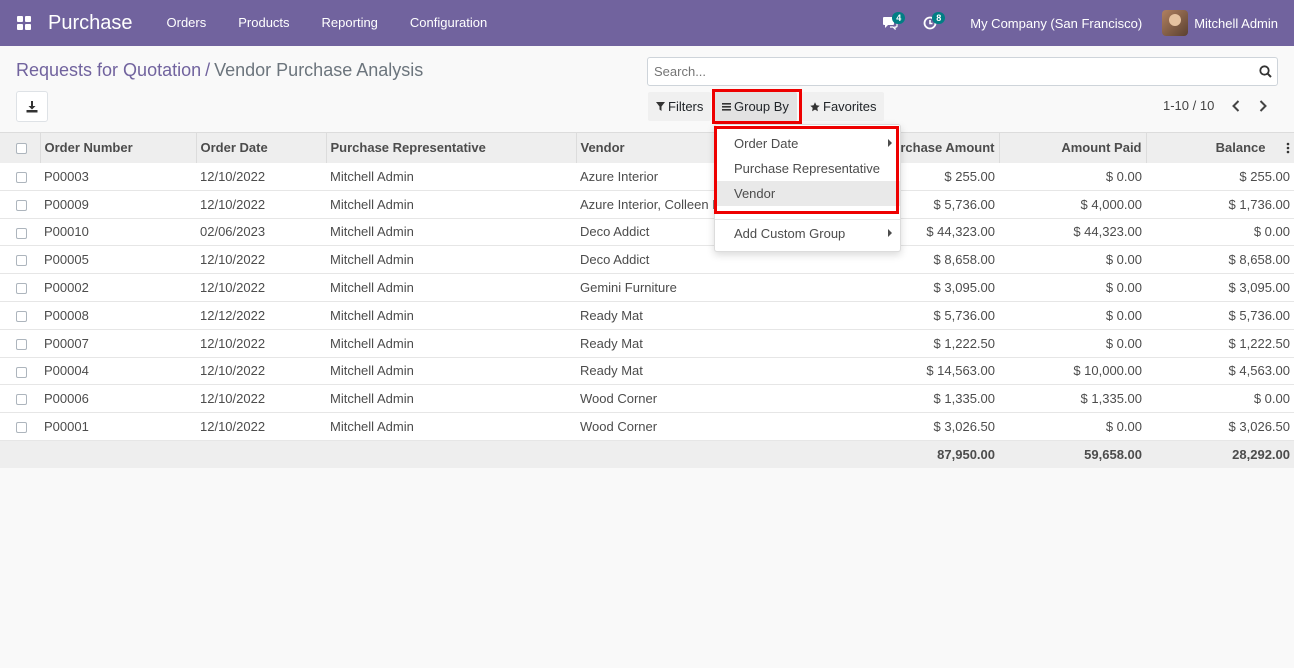 This screenshot has width=1294, height=668. What do you see at coordinates (960, 232) in the screenshot?
I see `cell-purchase-amount: $ 44,323.00` at bounding box center [960, 232].